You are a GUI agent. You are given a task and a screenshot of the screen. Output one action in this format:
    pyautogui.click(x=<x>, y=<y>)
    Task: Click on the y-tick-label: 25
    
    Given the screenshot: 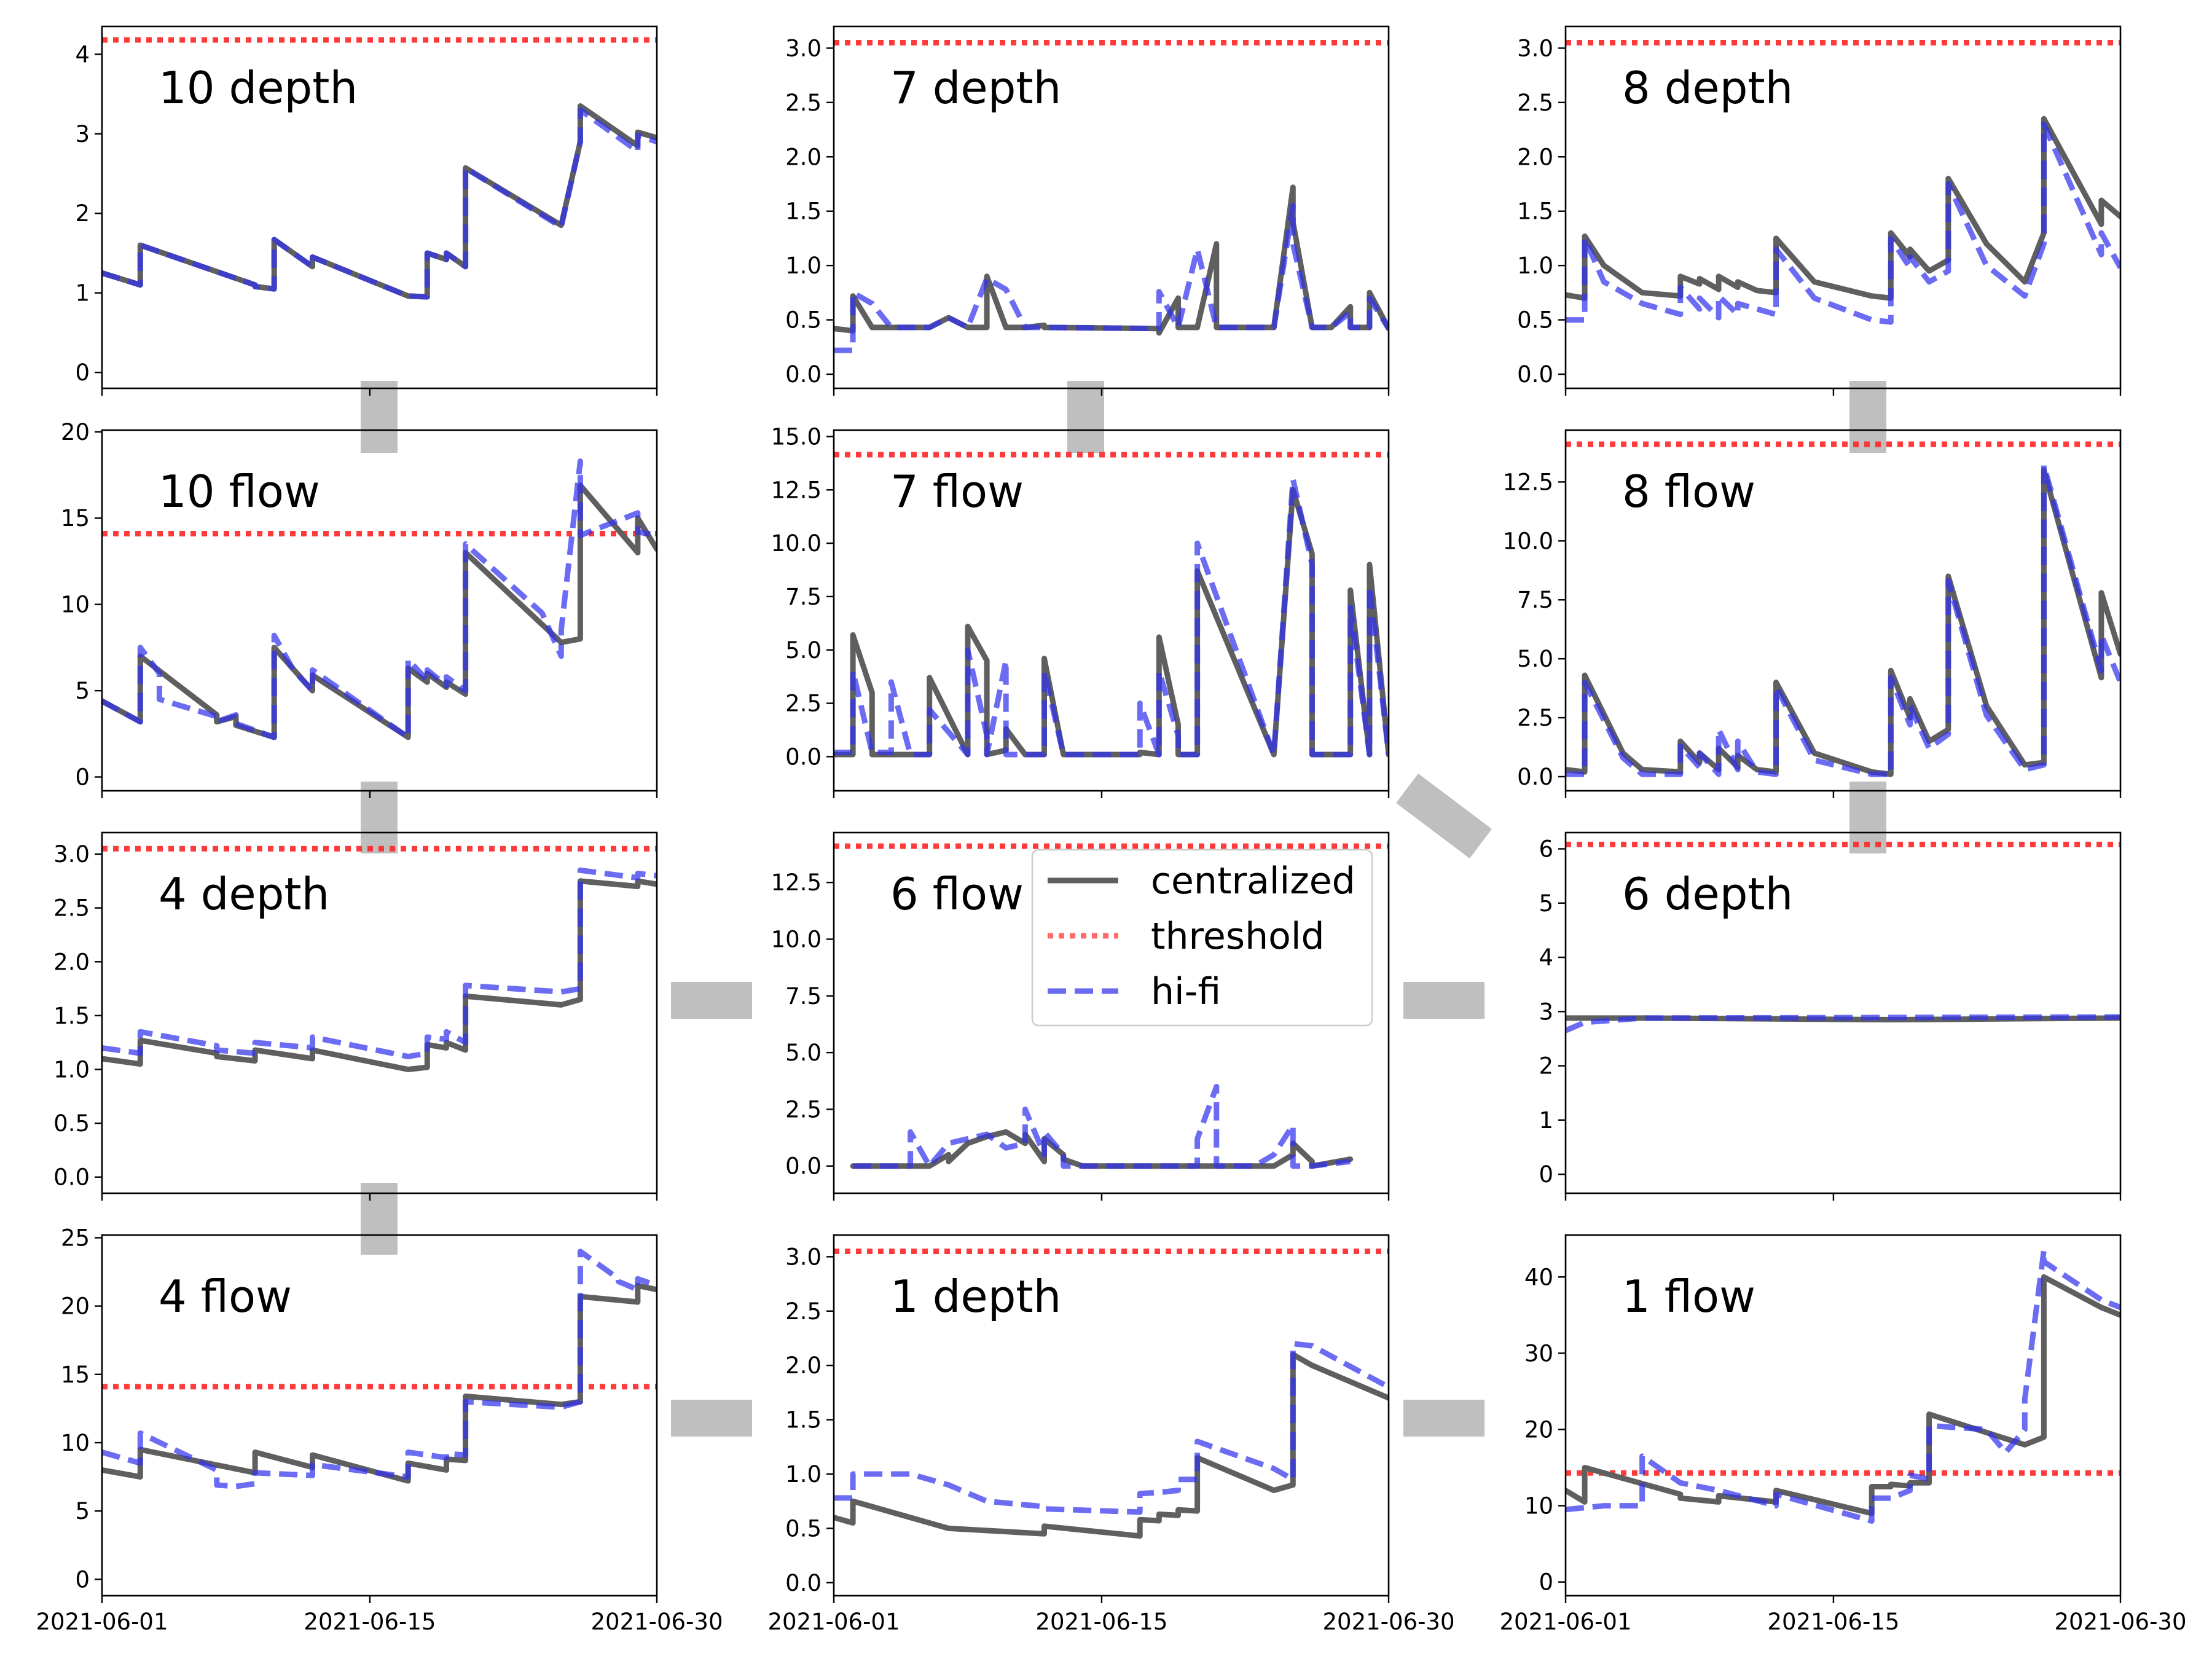 What is the action you would take?
    pyautogui.click(x=75, y=1238)
    